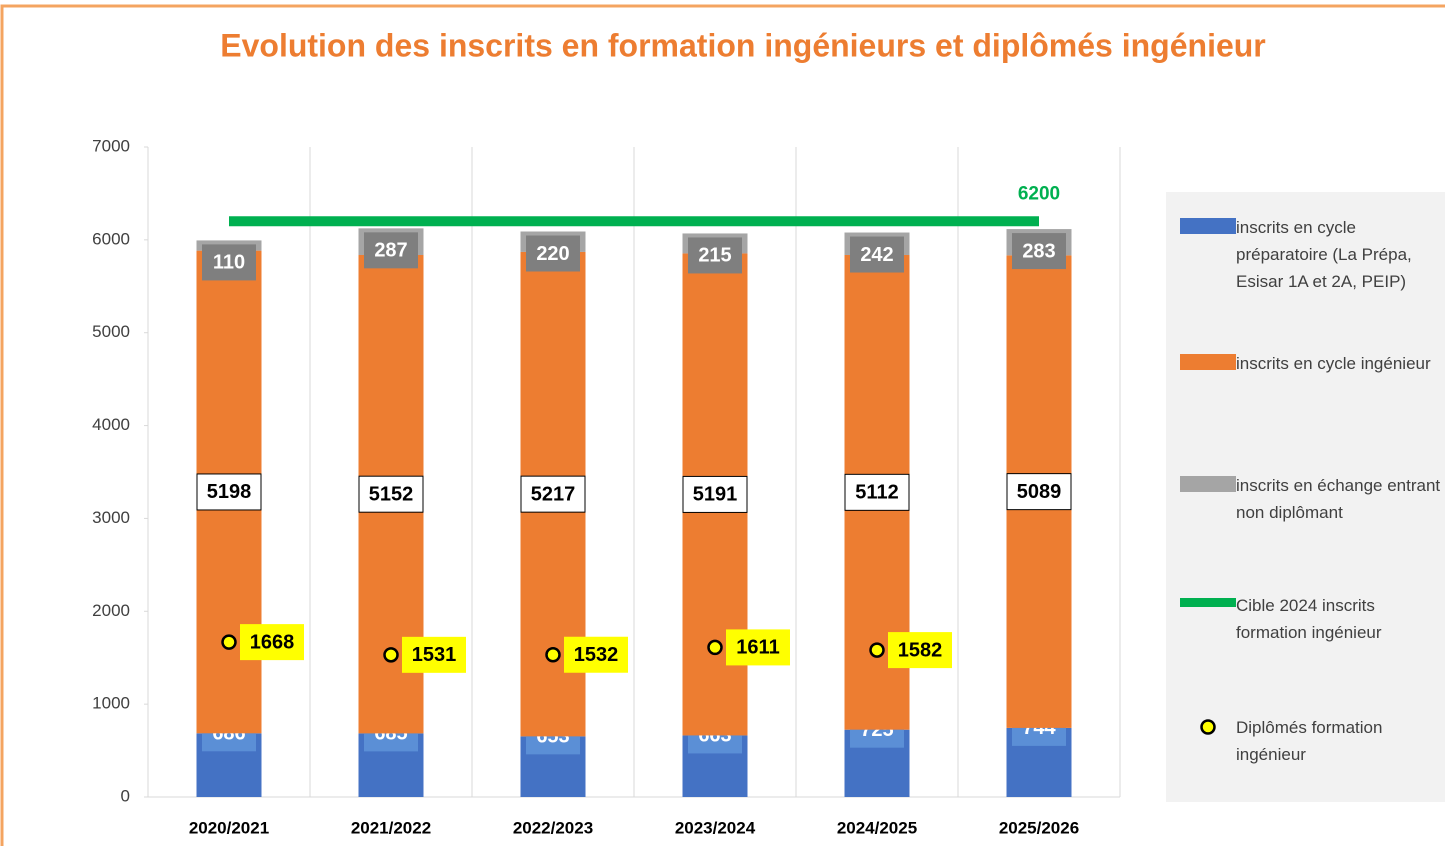 The image size is (1445, 846). What do you see at coordinates (111, 424) in the screenshot?
I see `y-tick-label: 4000` at bounding box center [111, 424].